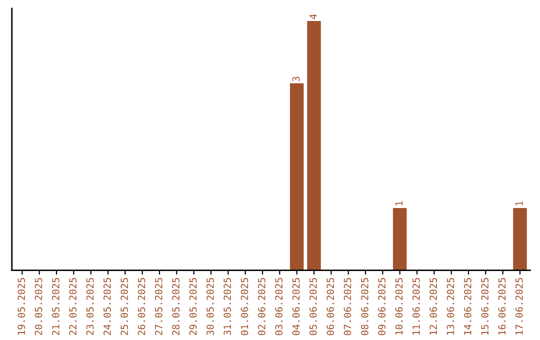 This screenshot has width=540, height=340. What do you see at coordinates (107, 307) in the screenshot?
I see `x-tick-label: 24.05.2025` at bounding box center [107, 307].